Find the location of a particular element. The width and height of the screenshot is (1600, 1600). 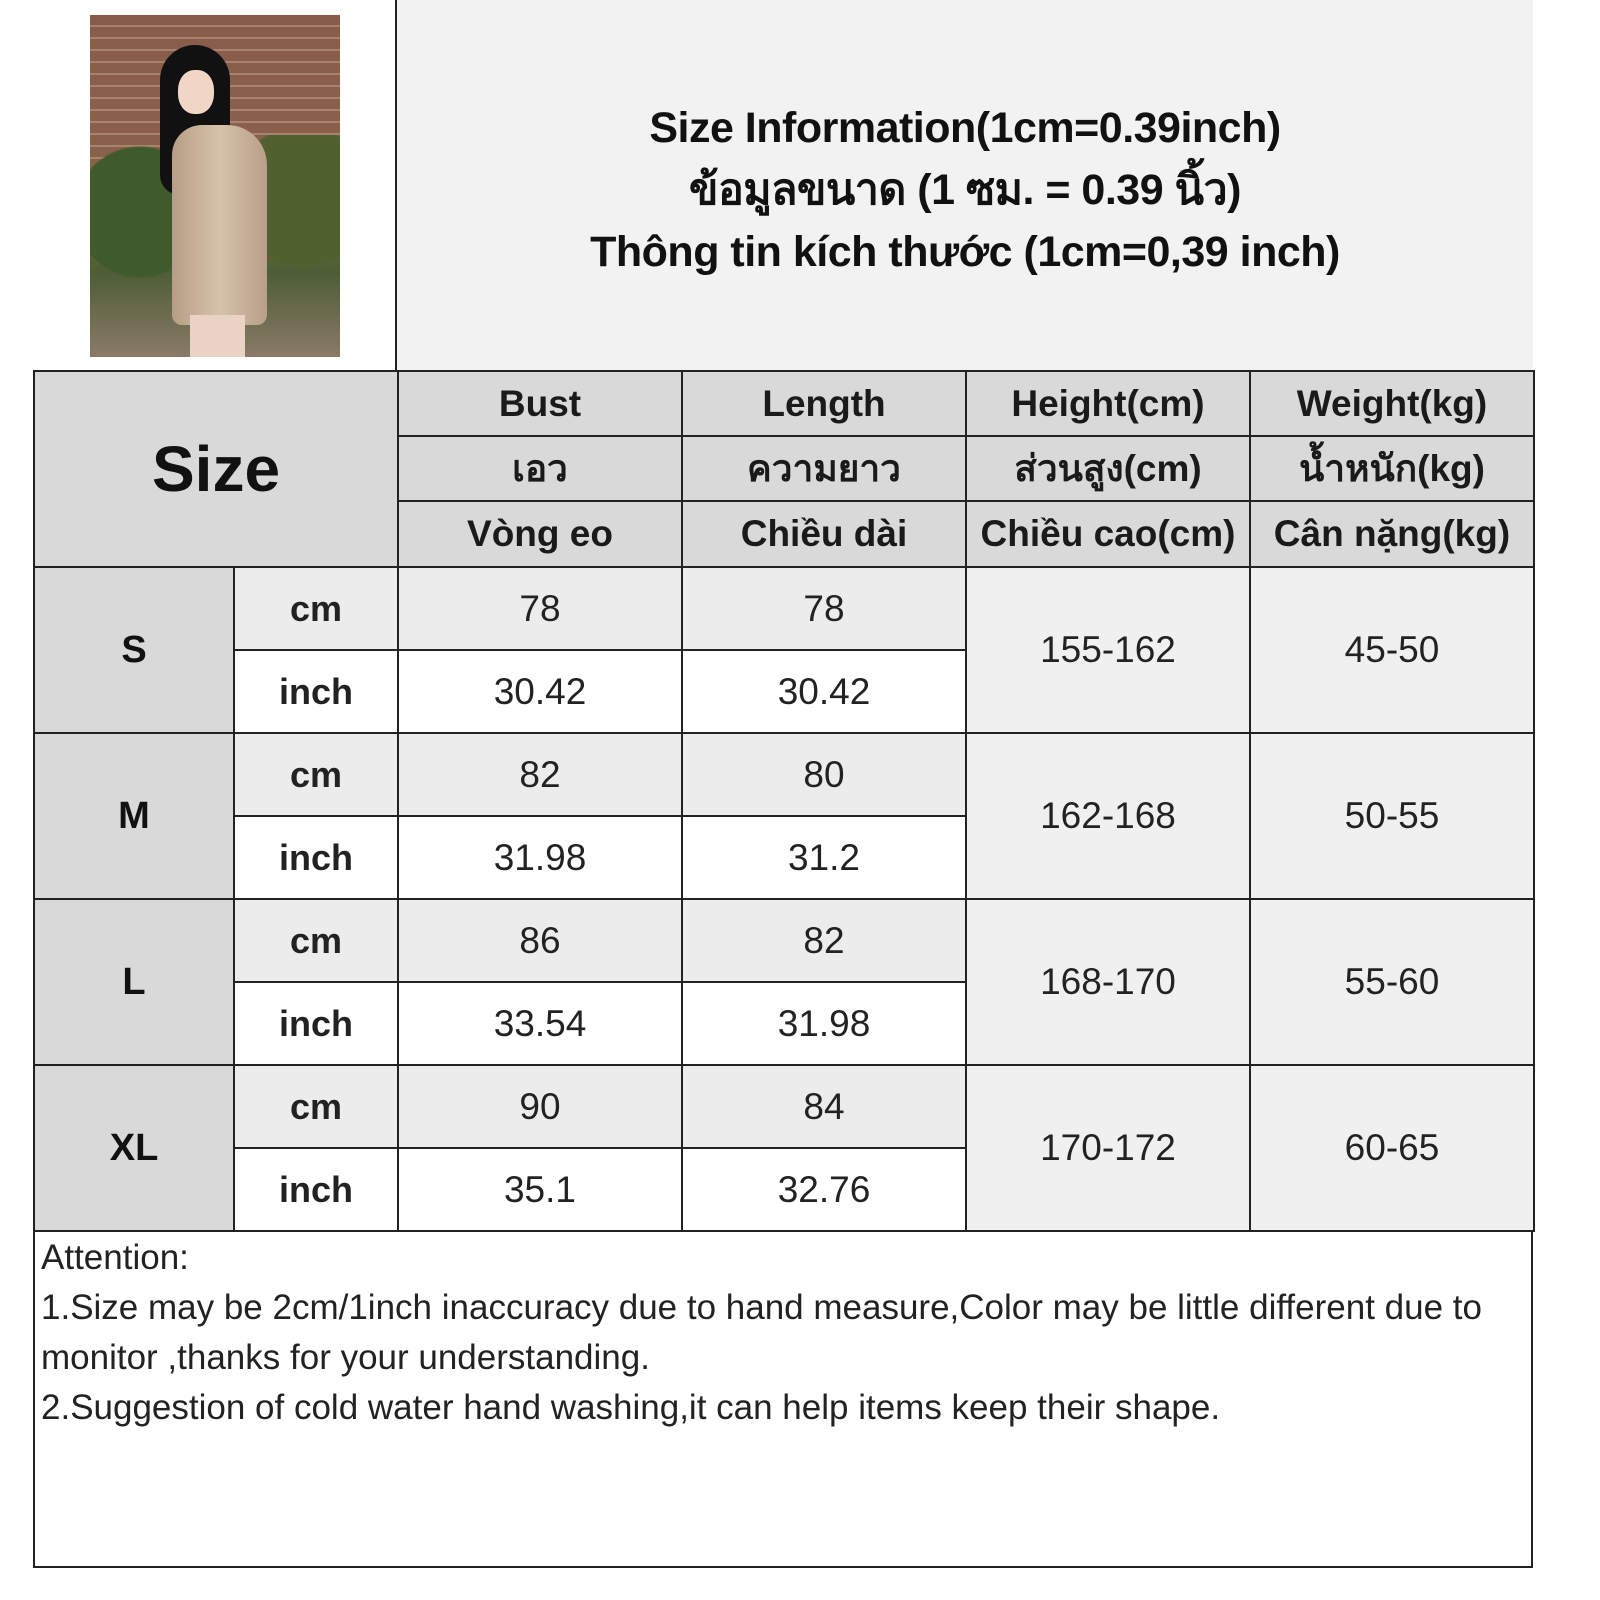

length-cm: 84 is located at coordinates (824, 1106).